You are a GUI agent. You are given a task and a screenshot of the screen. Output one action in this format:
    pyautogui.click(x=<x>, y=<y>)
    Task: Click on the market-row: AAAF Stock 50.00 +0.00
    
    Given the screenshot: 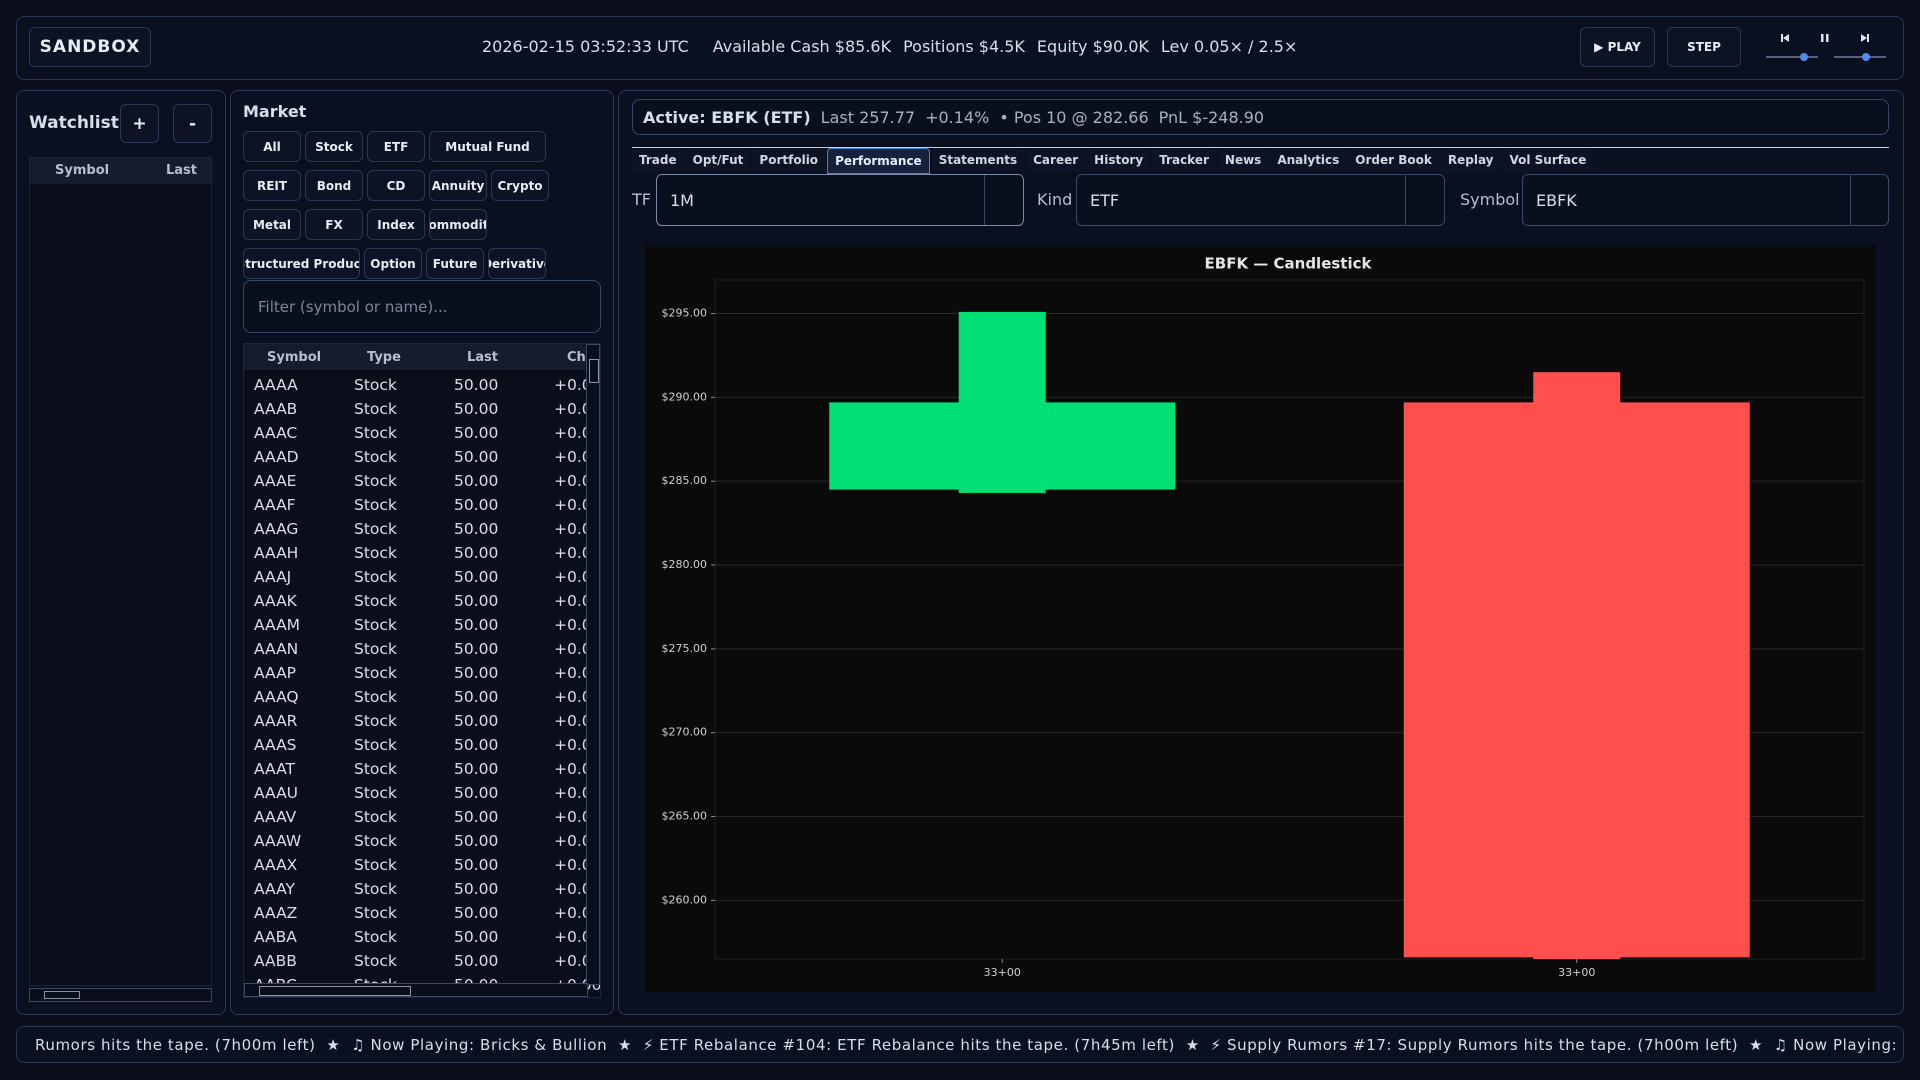 What is the action you would take?
    pyautogui.click(x=422, y=506)
    